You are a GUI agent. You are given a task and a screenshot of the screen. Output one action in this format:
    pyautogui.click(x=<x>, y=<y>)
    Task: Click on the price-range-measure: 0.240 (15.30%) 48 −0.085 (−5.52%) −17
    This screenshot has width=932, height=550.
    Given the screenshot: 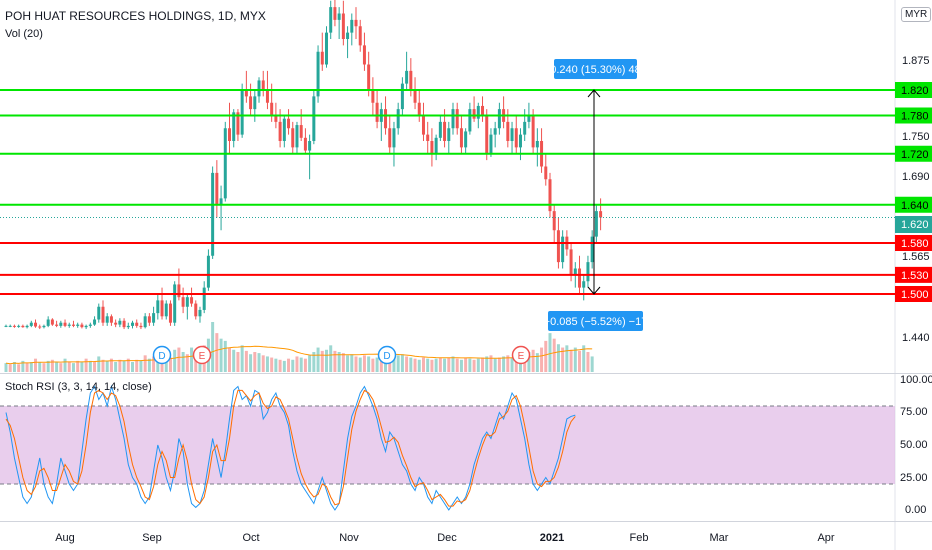 What is the action you would take?
    pyautogui.click(x=596, y=195)
    